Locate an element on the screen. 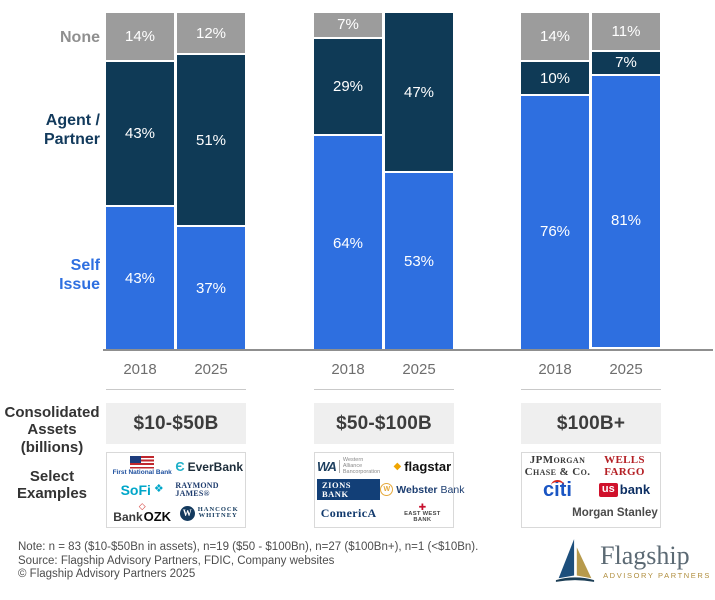 The width and height of the screenshot is (715, 600). segment-self-issue: 76% is located at coordinates (555, 221).